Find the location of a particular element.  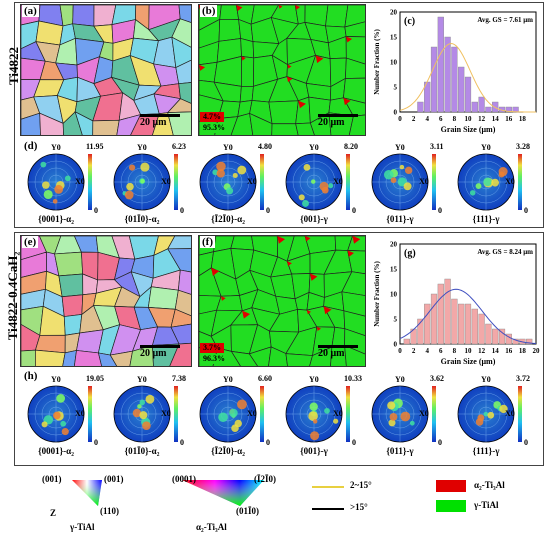

phase-scale-label-1: 20 μm is located at coordinates (331, 122).